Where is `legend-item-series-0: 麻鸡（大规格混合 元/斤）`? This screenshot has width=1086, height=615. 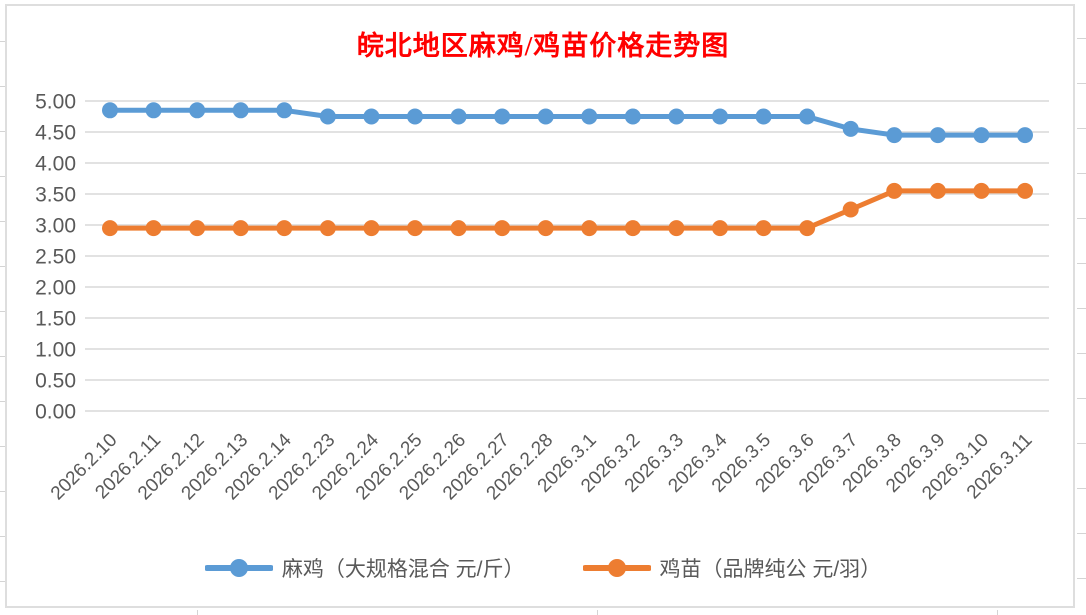
legend-item-series-0: 麻鸡（大规格混合 元/斤） is located at coordinates (364, 568).